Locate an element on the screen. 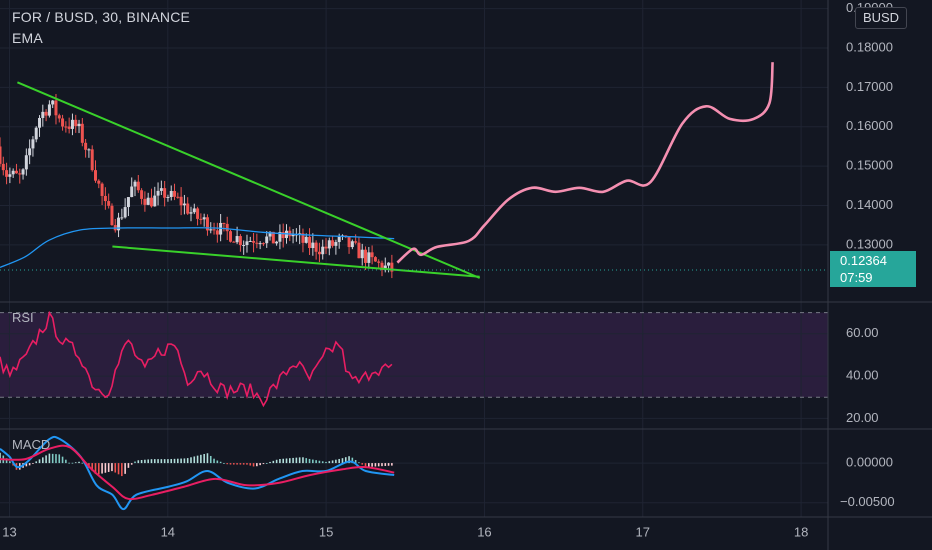 This screenshot has height=550, width=932. signal-line is located at coordinates (197, 472).